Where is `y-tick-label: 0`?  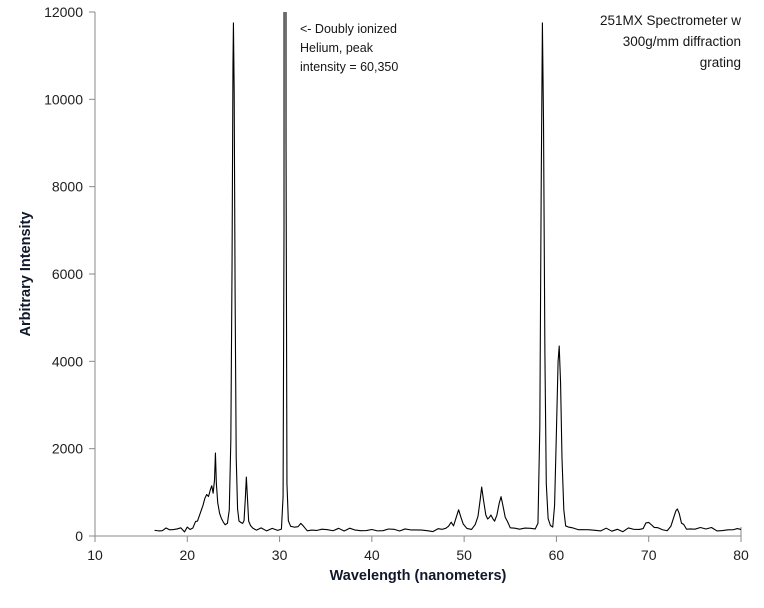
y-tick-label: 0 is located at coordinates (79, 536).